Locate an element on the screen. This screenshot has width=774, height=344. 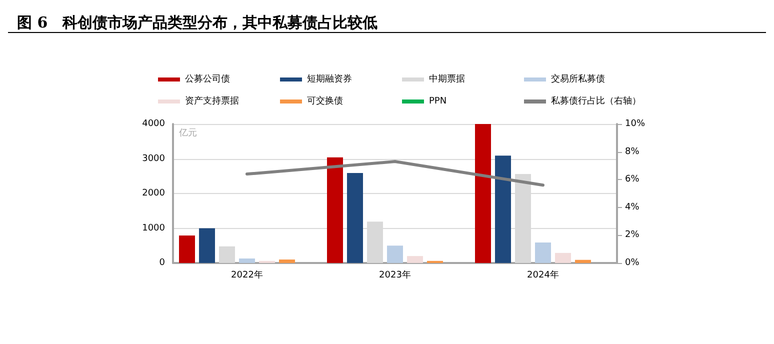
y2-tick-label: 0% is located at coordinates (632, 263).